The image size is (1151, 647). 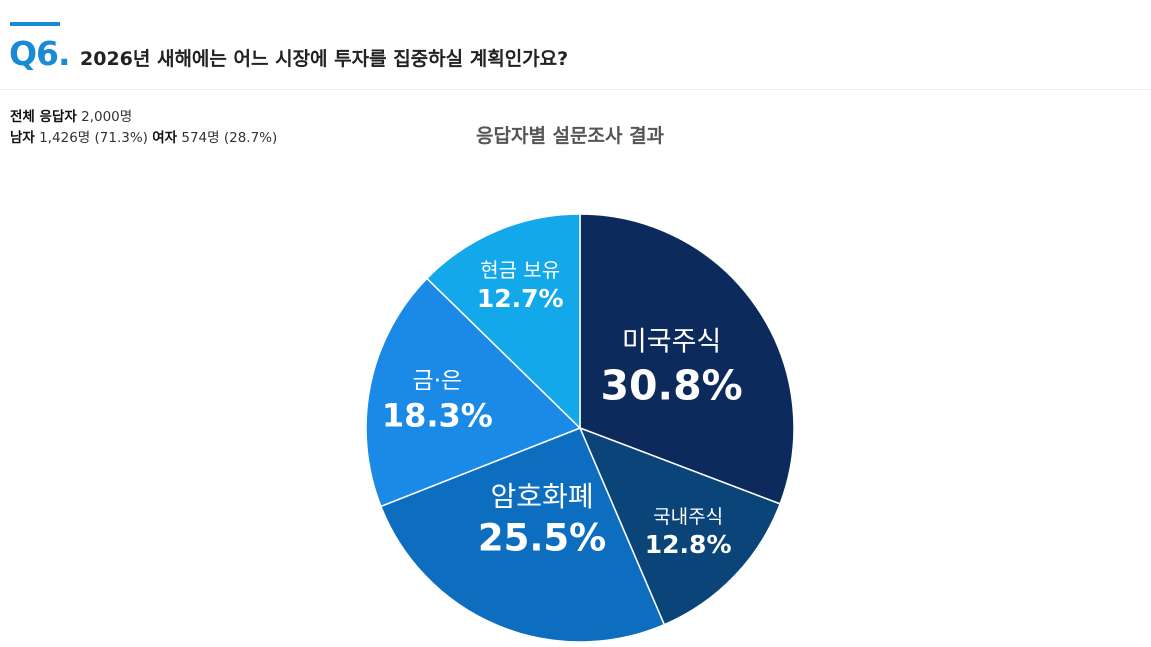 What do you see at coordinates (575, 89) in the screenshot?
I see `header-divider` at bounding box center [575, 89].